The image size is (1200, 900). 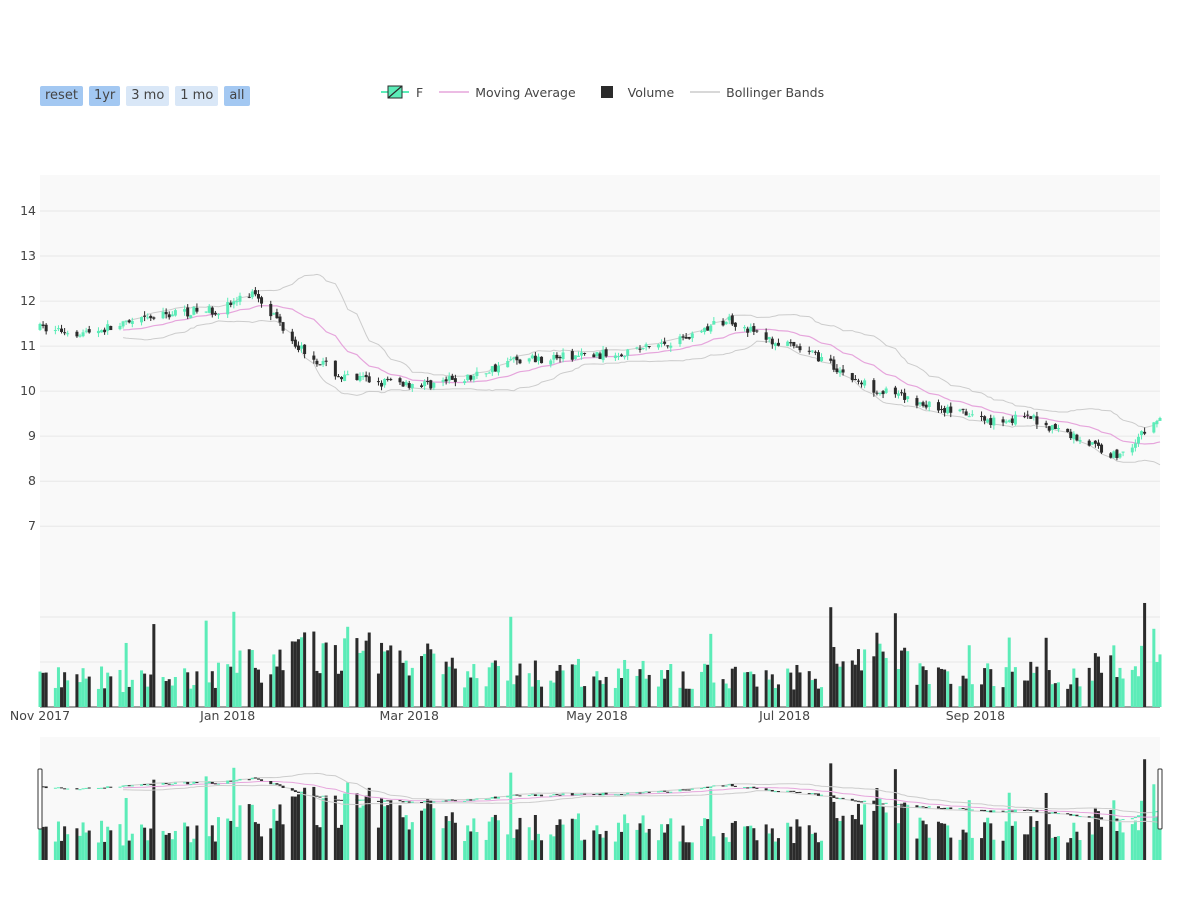 I want to click on legend-item-bollinger-bands: Bollinger Bands, so click(x=757, y=92).